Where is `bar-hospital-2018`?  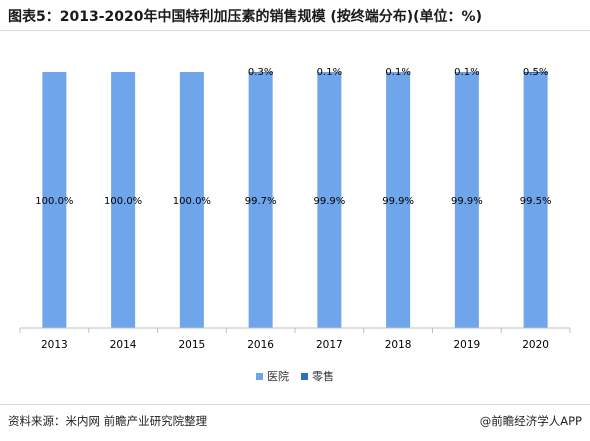
bar-hospital-2018 is located at coordinates (398, 200).